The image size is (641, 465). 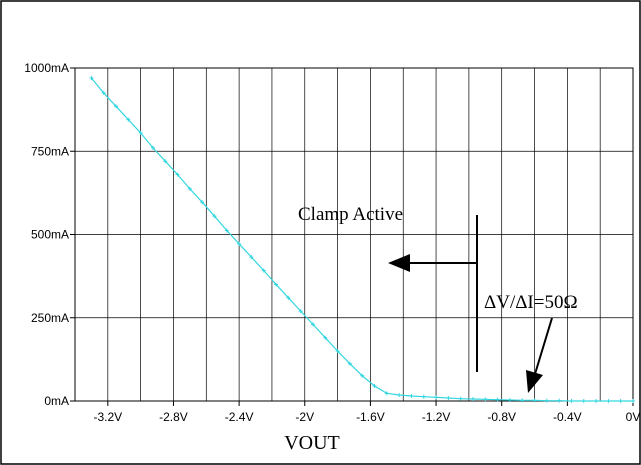 I want to click on y-tick-label: 1000mA, so click(x=46, y=68).